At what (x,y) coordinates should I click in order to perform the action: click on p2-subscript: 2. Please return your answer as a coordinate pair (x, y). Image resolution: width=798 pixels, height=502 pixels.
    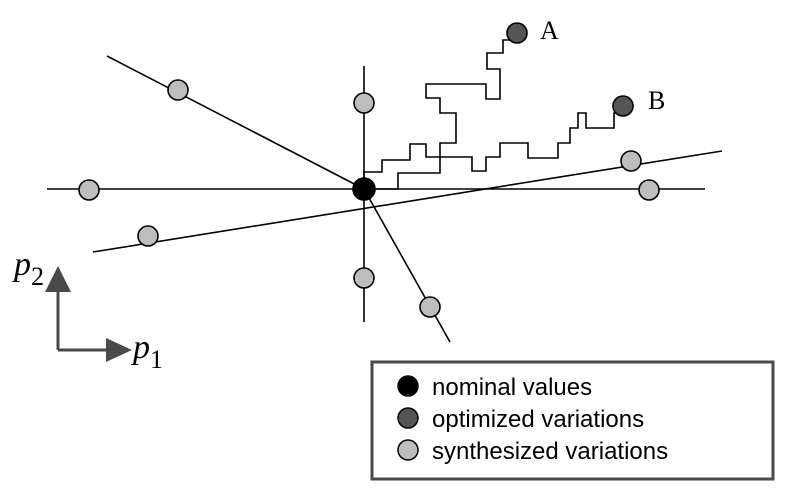
    Looking at the image, I should click on (37, 276).